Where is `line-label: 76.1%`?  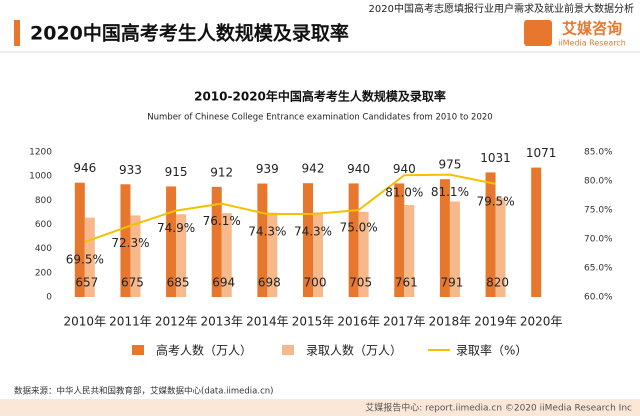 line-label: 76.1% is located at coordinates (222, 221).